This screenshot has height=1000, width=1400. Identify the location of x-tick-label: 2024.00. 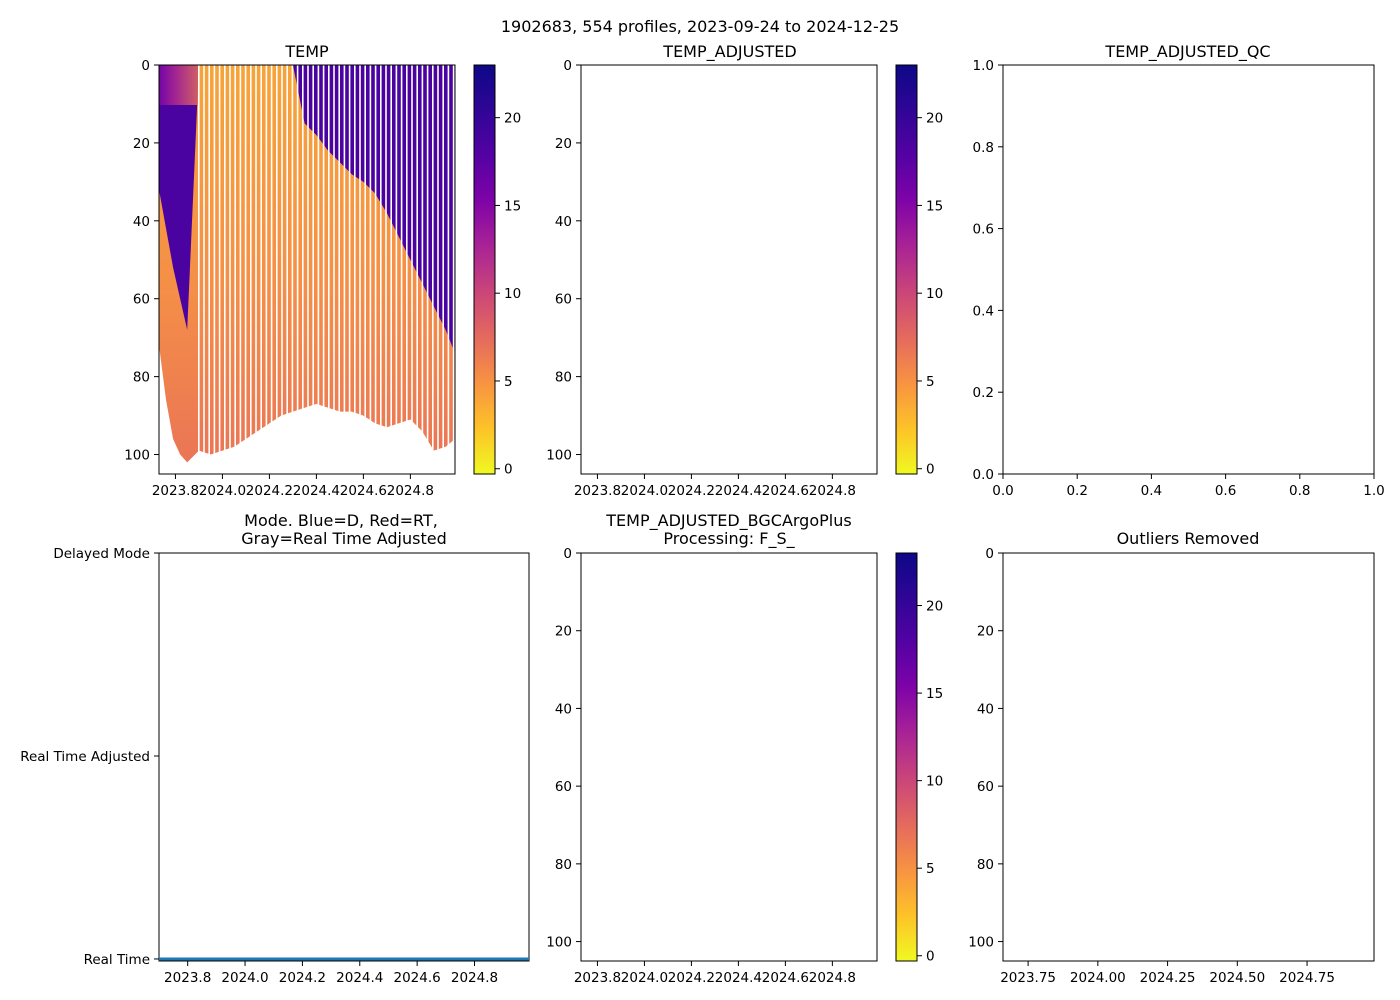
(1098, 978).